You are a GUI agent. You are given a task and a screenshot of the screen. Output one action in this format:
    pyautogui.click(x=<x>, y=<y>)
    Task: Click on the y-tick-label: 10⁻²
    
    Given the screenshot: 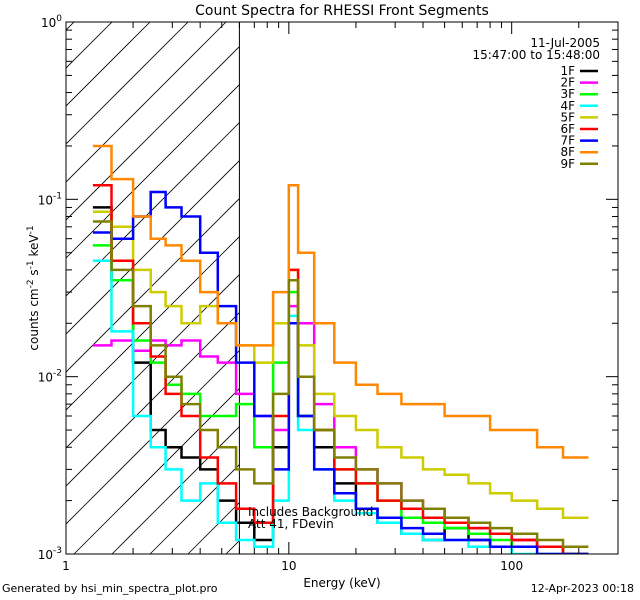 What is the action you would take?
    pyautogui.click(x=50, y=377)
    